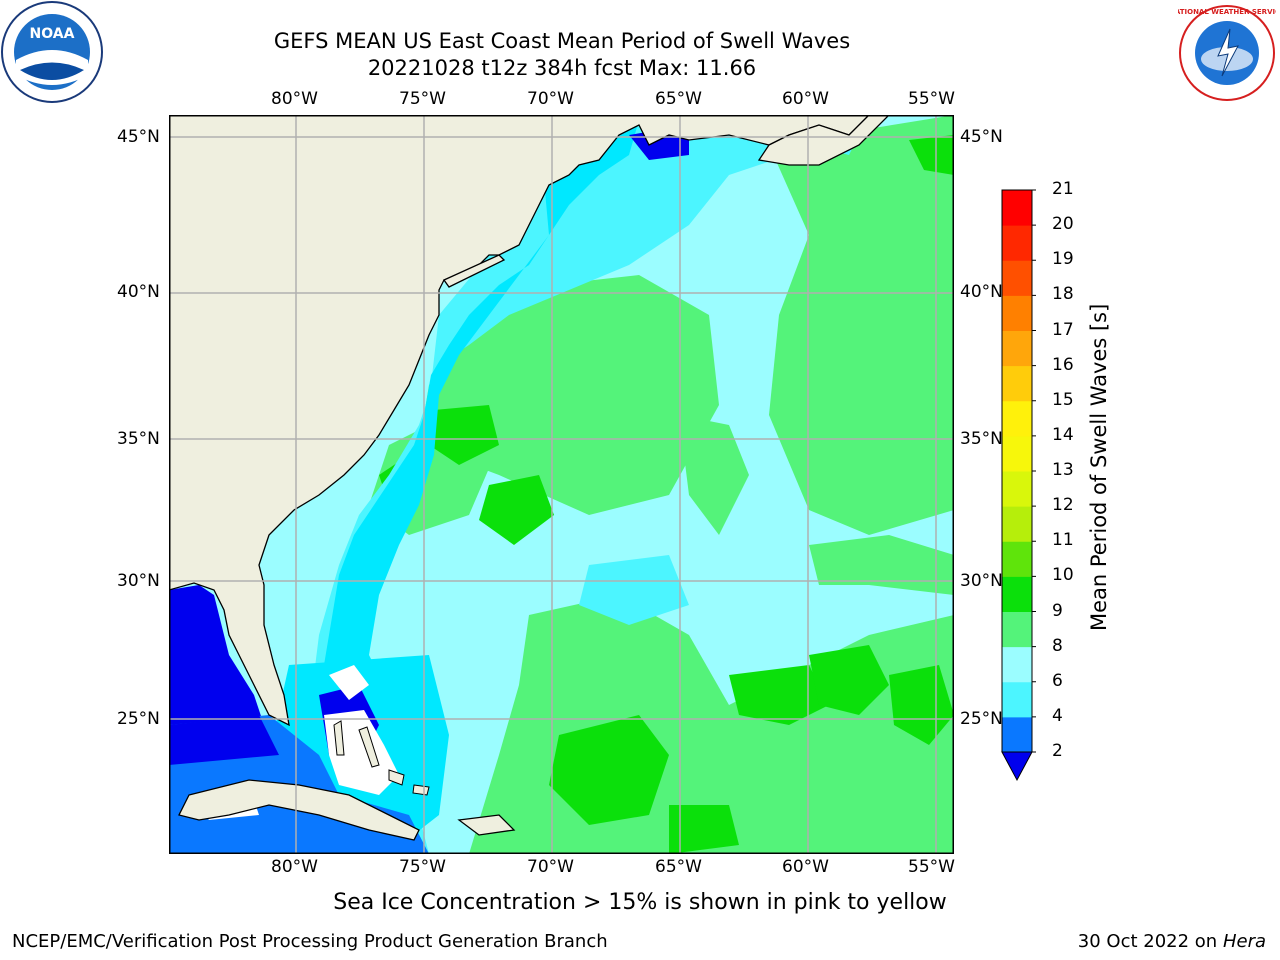 This screenshot has height=960, width=1280. Describe the element at coordinates (981, 719) in the screenshot. I see `lat-label-right: 25°N` at that location.